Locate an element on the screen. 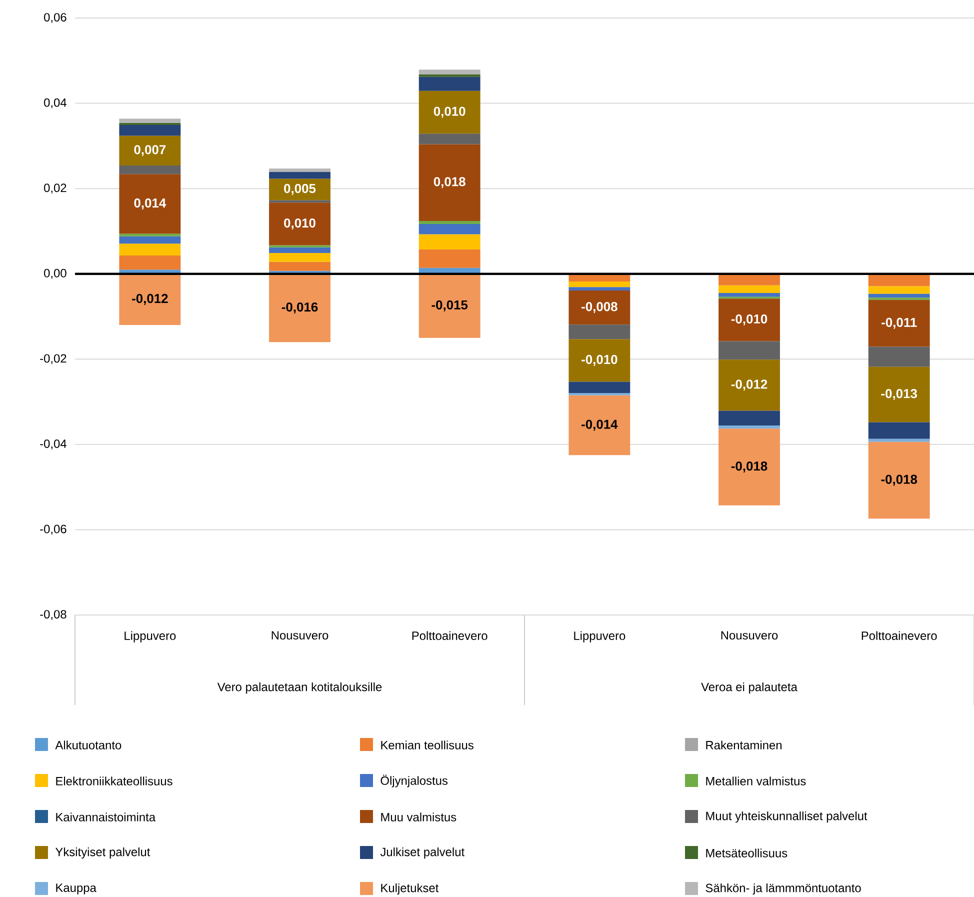 The width and height of the screenshot is (974, 897). y-tick-label: 0,04 is located at coordinates (55, 103).